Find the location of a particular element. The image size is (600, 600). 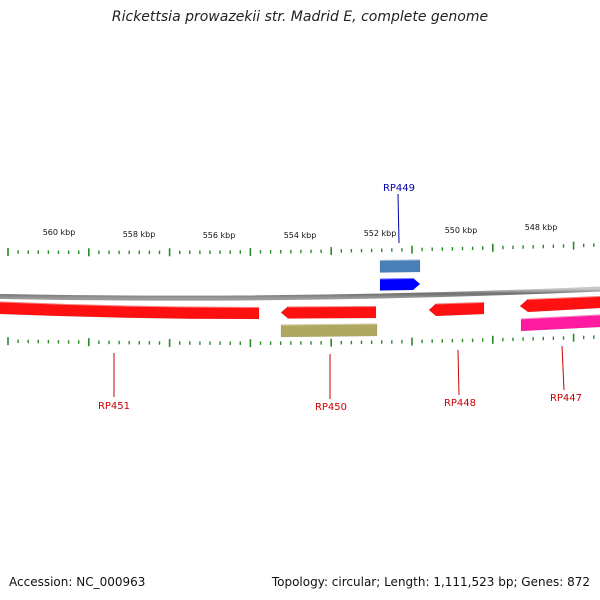

gene-label-rp449: RP449 is located at coordinates (399, 188).